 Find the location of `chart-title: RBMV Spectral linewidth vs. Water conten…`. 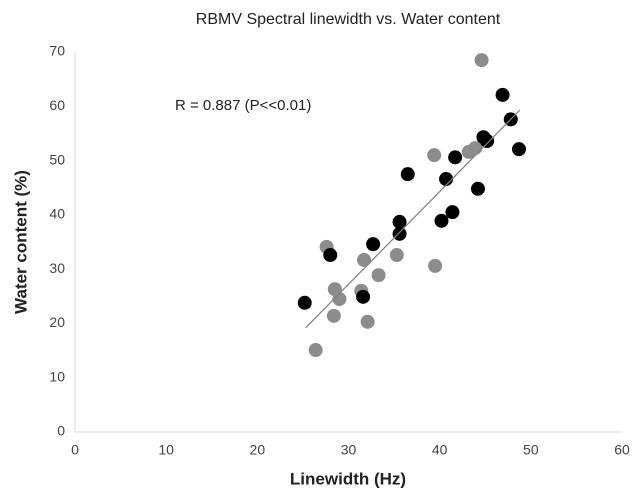

chart-title: RBMV Spectral linewidth vs. Water conten… is located at coordinates (348, 19).